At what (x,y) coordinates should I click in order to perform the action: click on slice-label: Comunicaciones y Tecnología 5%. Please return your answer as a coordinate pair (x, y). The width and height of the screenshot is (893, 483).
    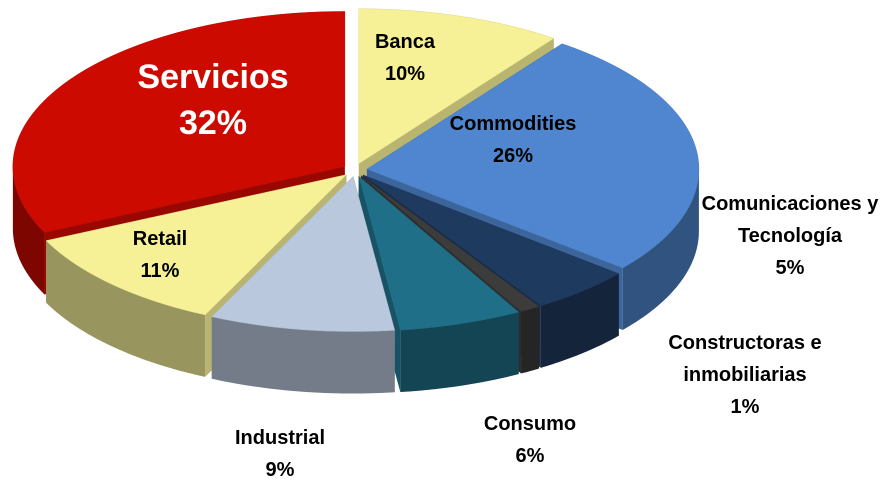
    Looking at the image, I should click on (790, 236).